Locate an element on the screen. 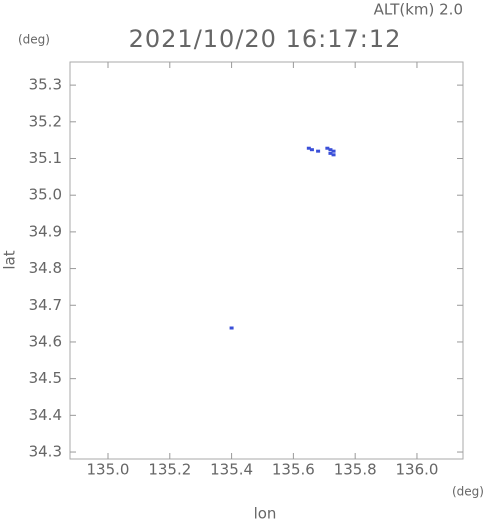  x-tick-label: 135.6 is located at coordinates (293, 470).